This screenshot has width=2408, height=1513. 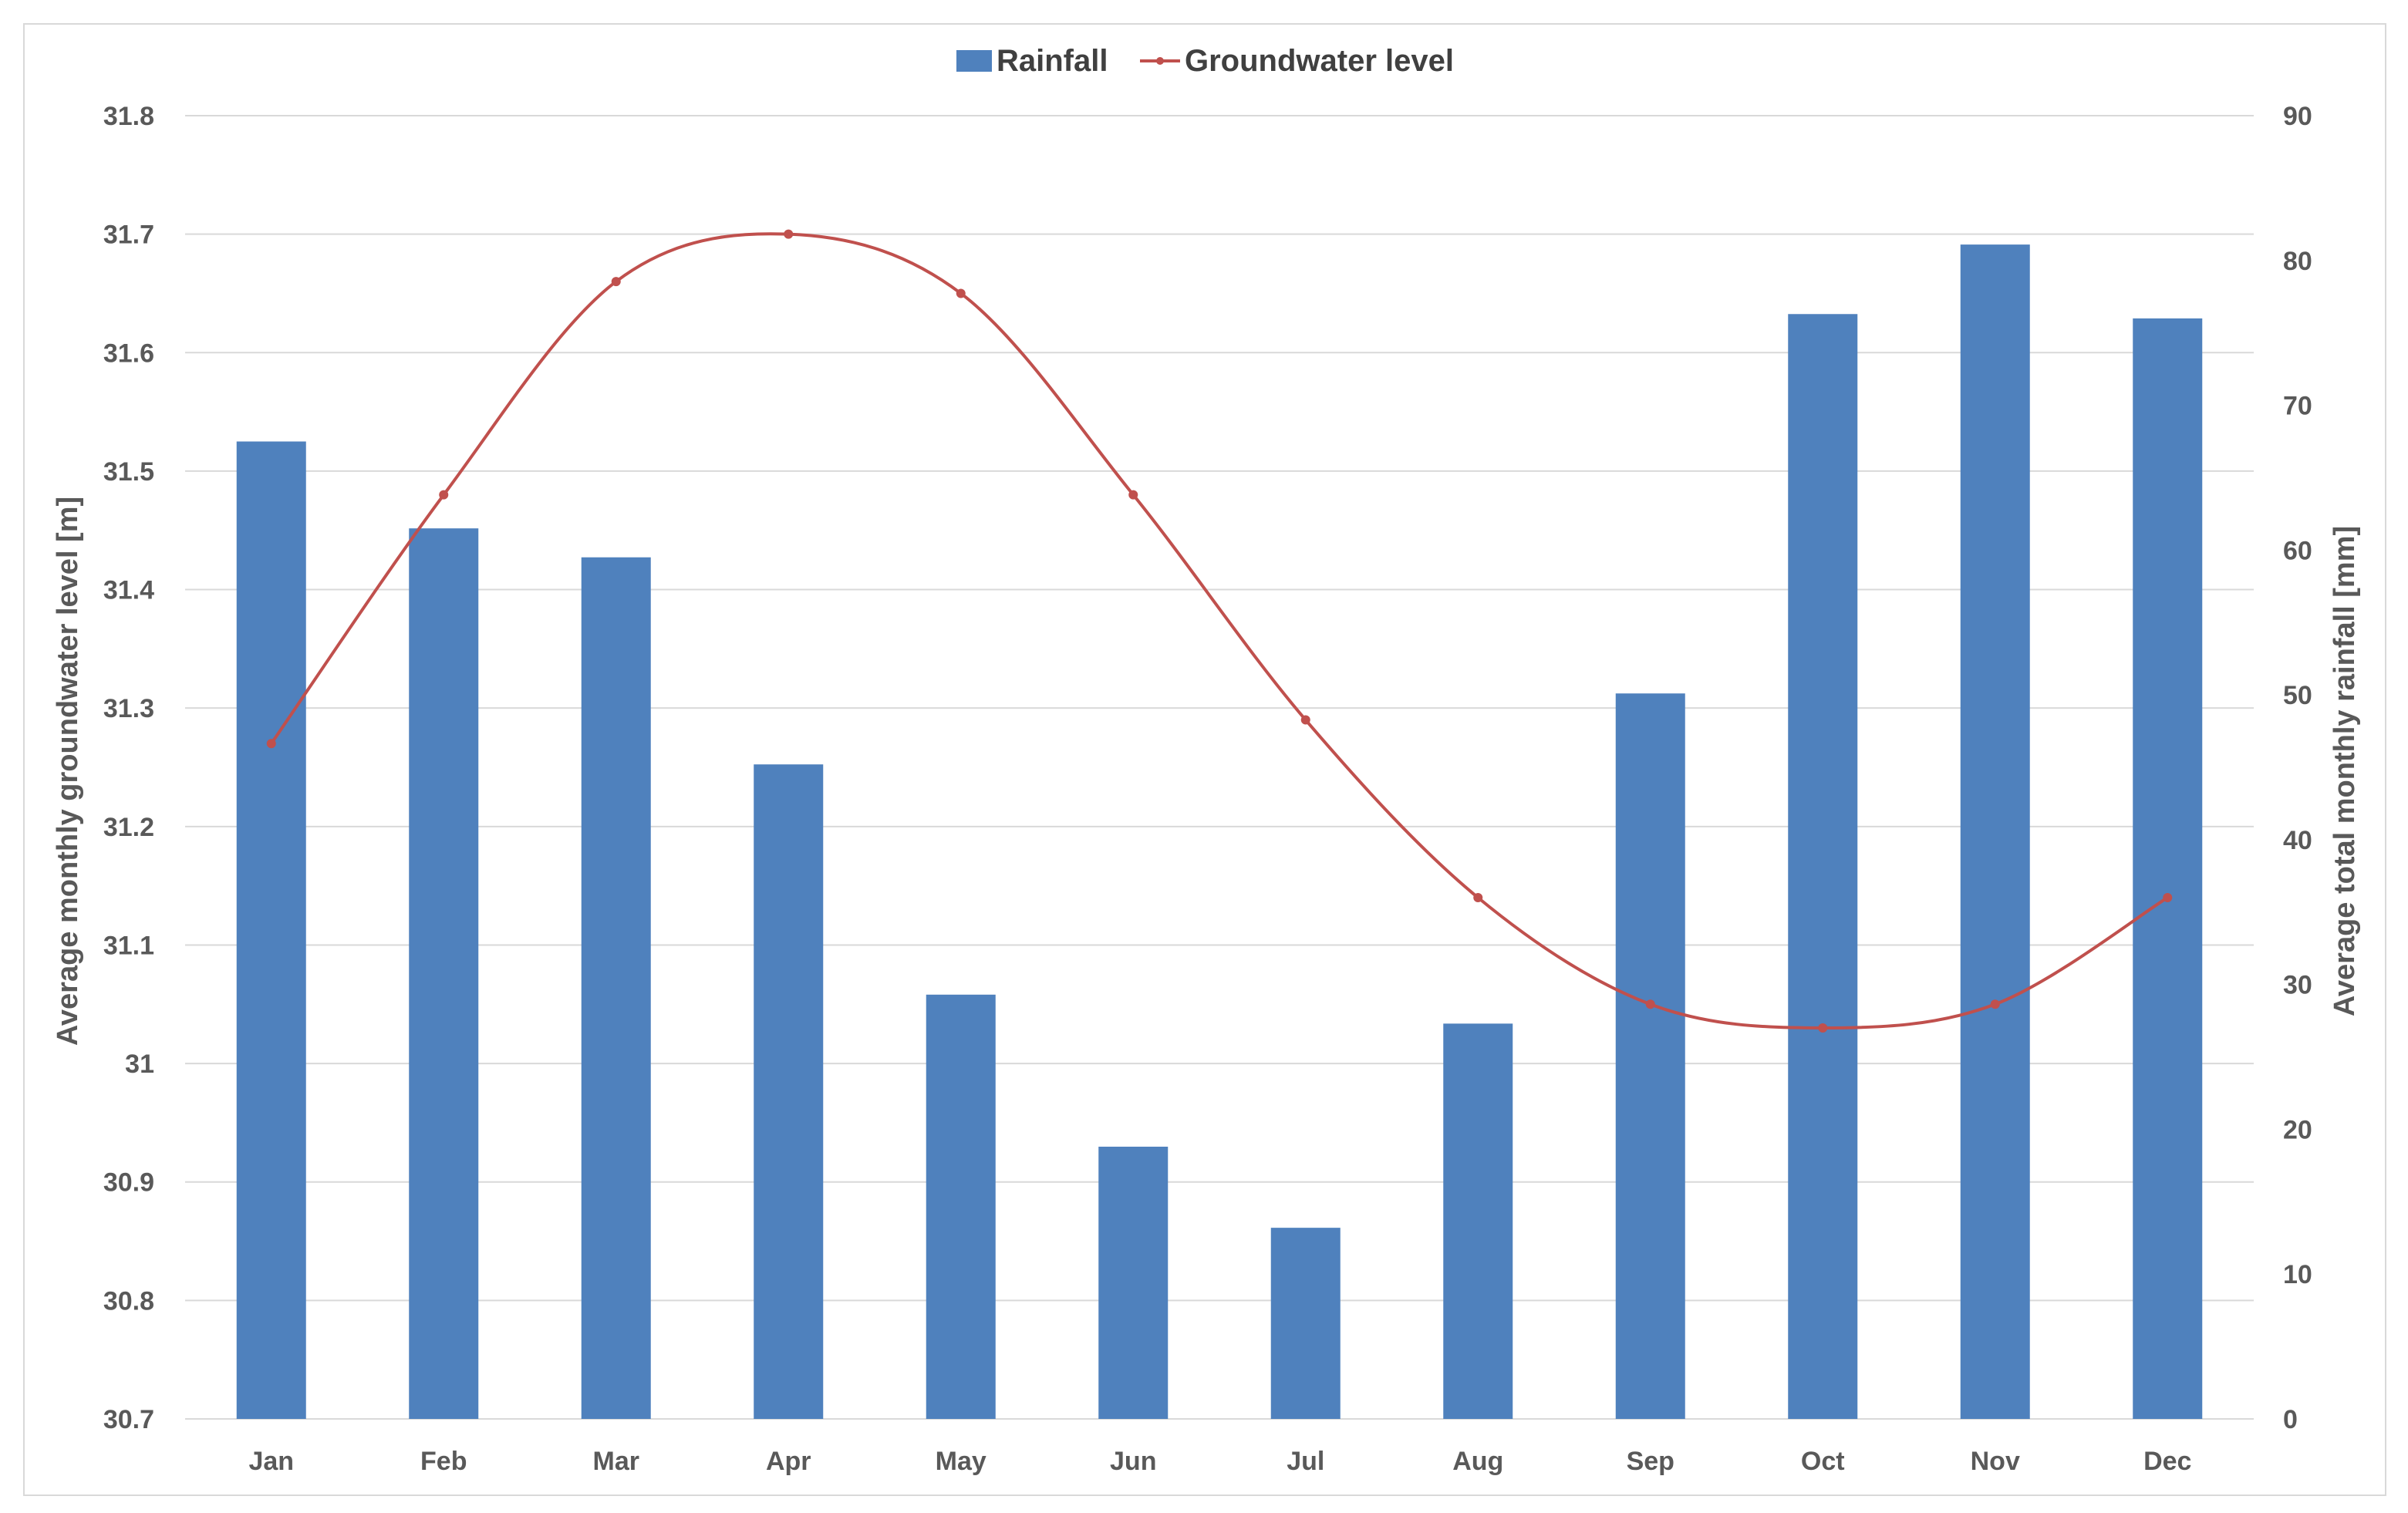 What do you see at coordinates (2297, 550) in the screenshot?
I see `right-tick-label: 60` at bounding box center [2297, 550].